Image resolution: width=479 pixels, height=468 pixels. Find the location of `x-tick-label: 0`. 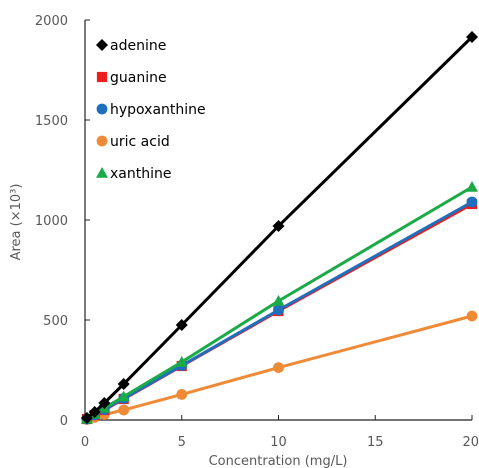

x-tick-label: 0 is located at coordinates (85, 442).